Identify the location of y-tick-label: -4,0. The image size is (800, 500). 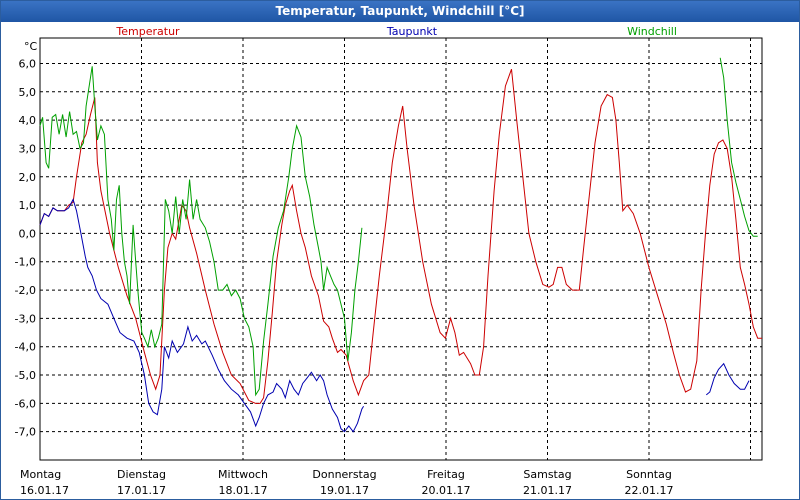
(25, 347).